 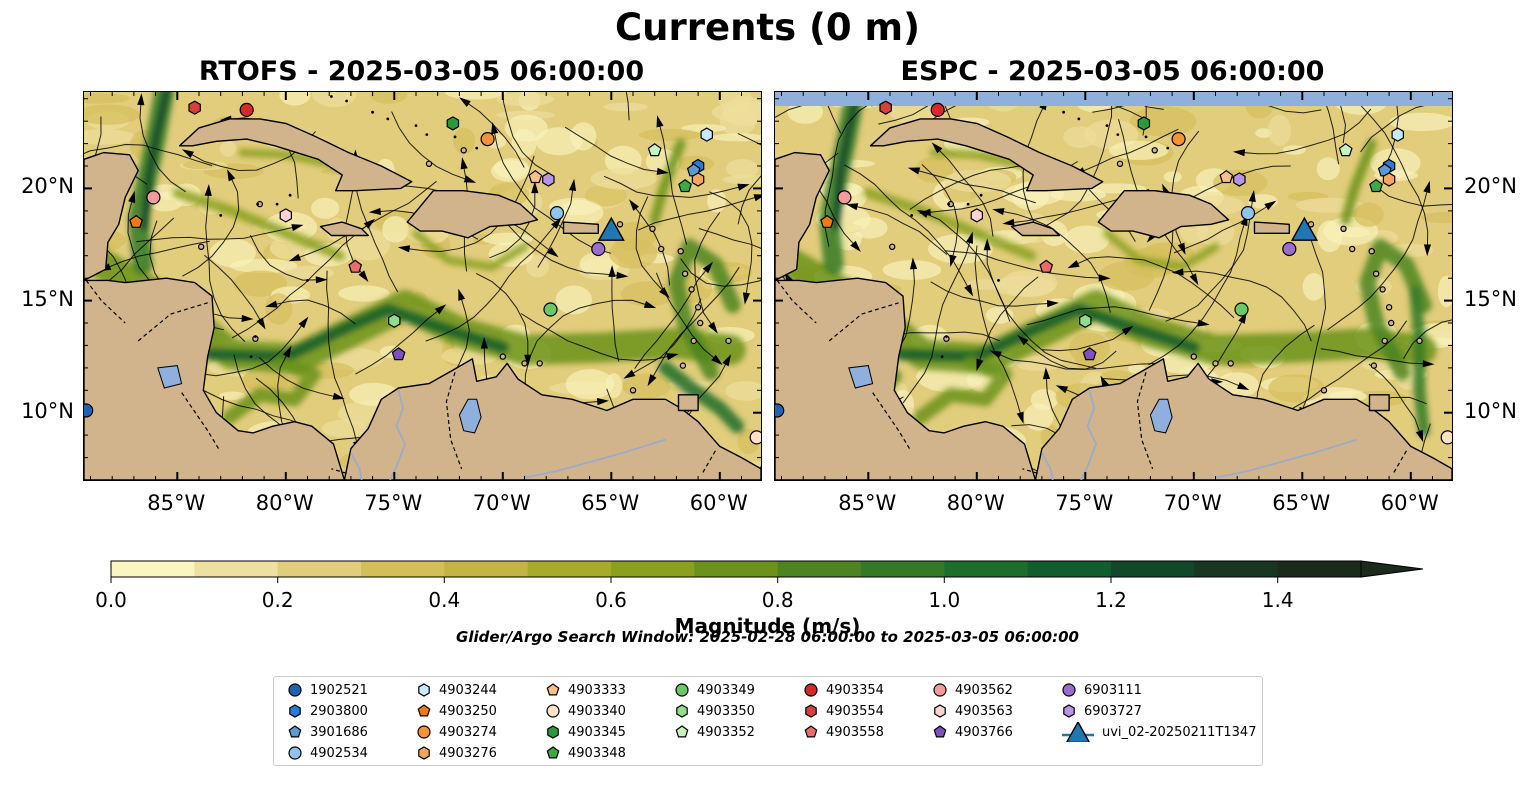 What do you see at coordinates (393, 503) in the screenshot?
I see `lon-tick-label: 75°W` at bounding box center [393, 503].